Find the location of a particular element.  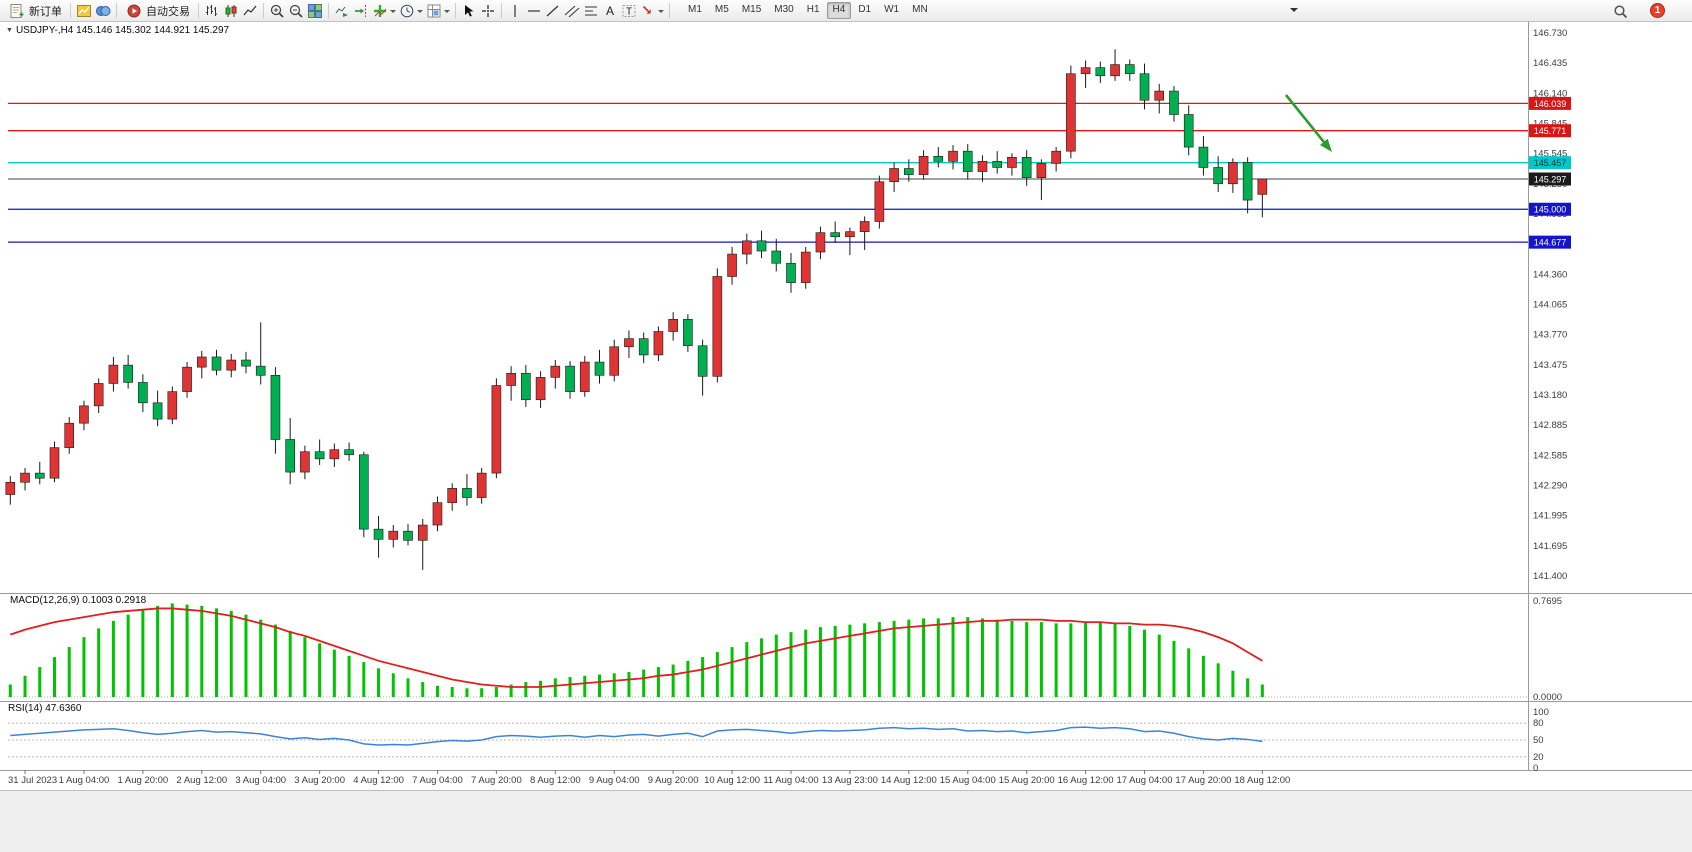

new-order-button: 新订单 is located at coordinates (35, 10).